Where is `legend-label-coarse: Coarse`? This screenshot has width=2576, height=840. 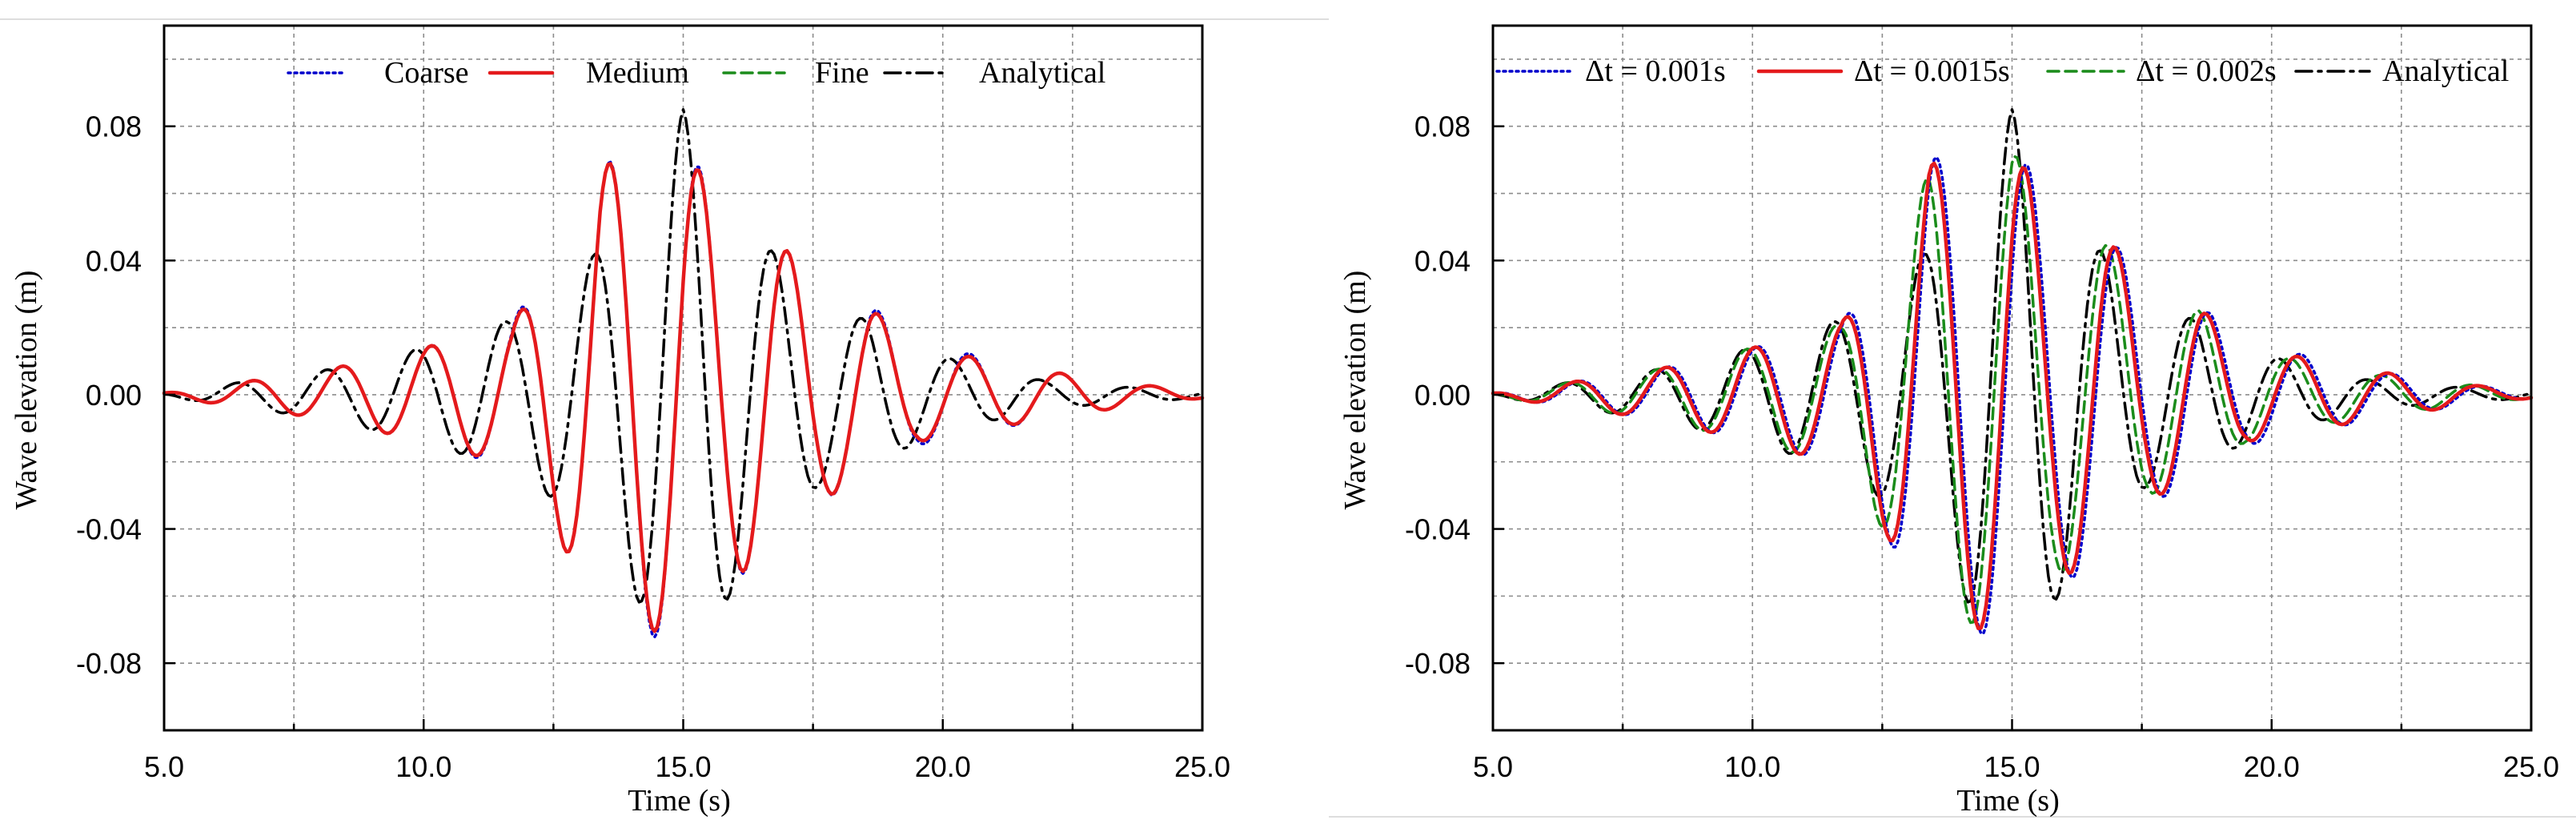 legend-label-coarse: Coarse is located at coordinates (427, 73).